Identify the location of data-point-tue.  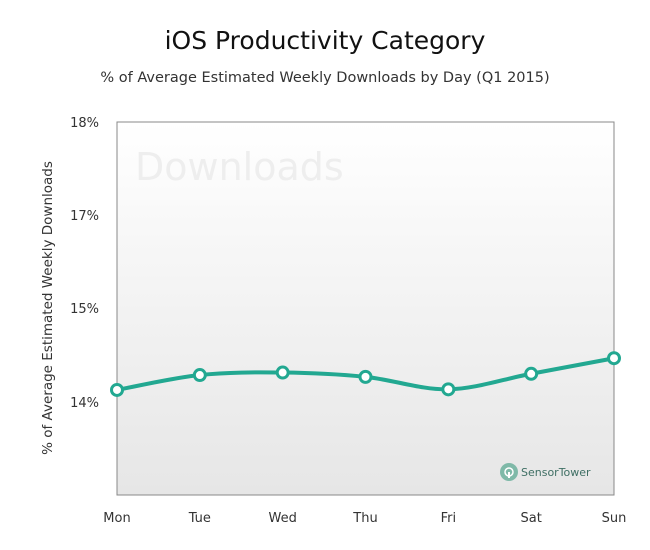
(199, 375).